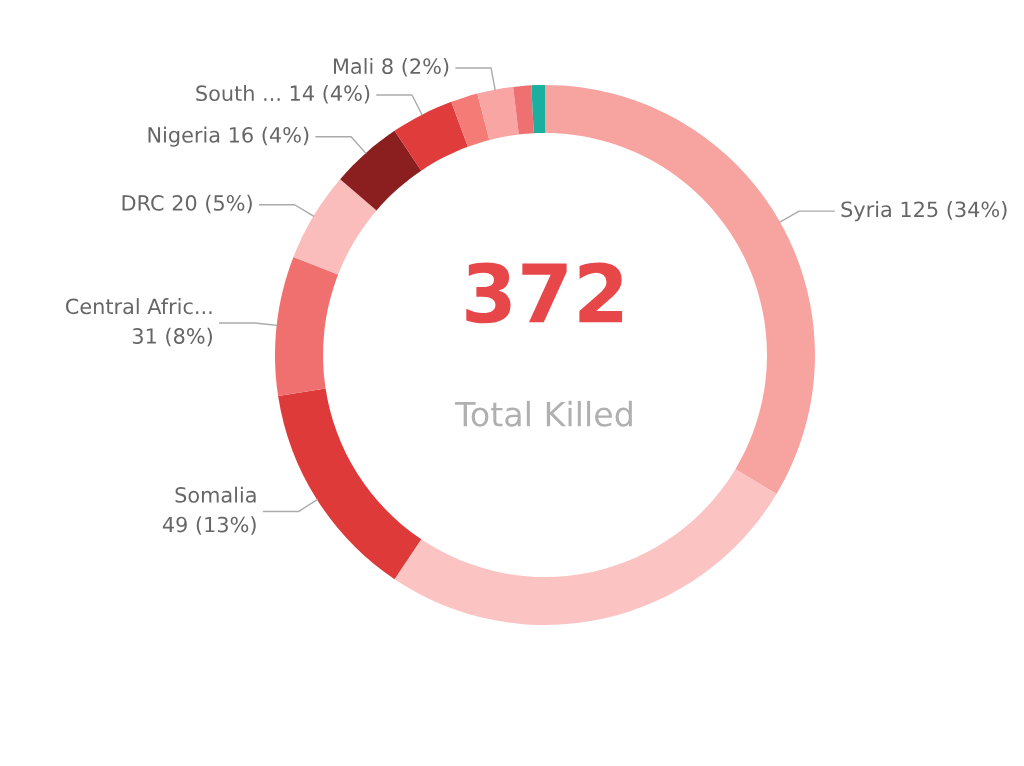 This screenshot has height=766, width=1024. What do you see at coordinates (544, 293) in the screenshot?
I see `text: 372` at bounding box center [544, 293].